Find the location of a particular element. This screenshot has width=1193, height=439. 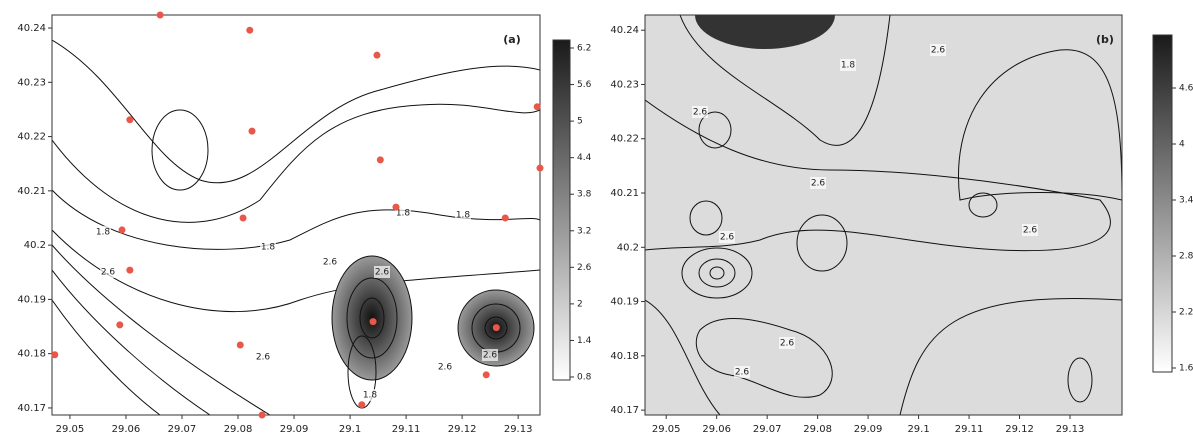

panel-label: (b) is located at coordinates (1105, 39).